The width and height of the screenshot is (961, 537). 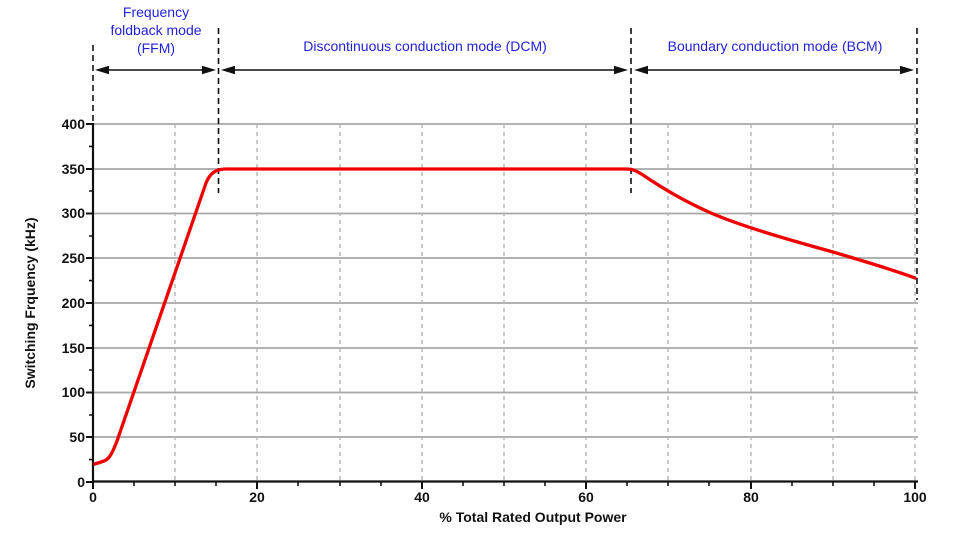 What do you see at coordinates (73, 169) in the screenshot?
I see `y-tick-350: 350` at bounding box center [73, 169].